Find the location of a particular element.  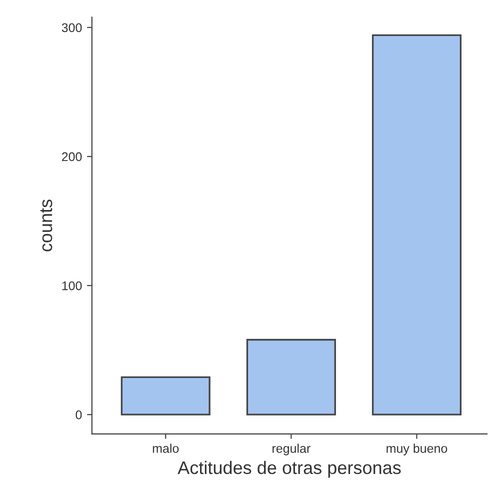

y-axis-title: counts is located at coordinates (46, 226).